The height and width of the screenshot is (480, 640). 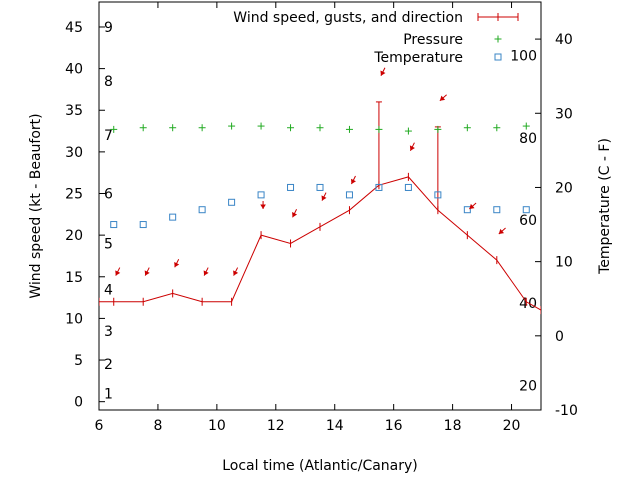 I want to click on y2-axis-title: Temperature (C - F), so click(x=605, y=206).